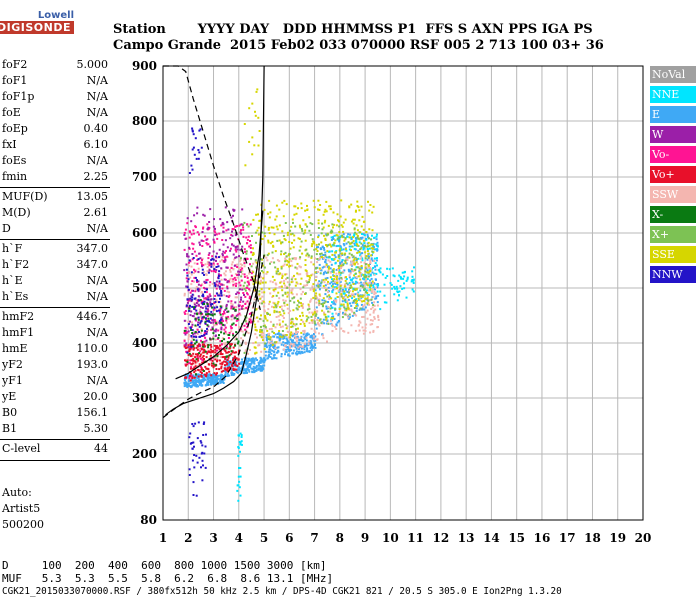  Describe the element at coordinates (144, 121) in the screenshot. I see `y-tick-label: 800` at that location.